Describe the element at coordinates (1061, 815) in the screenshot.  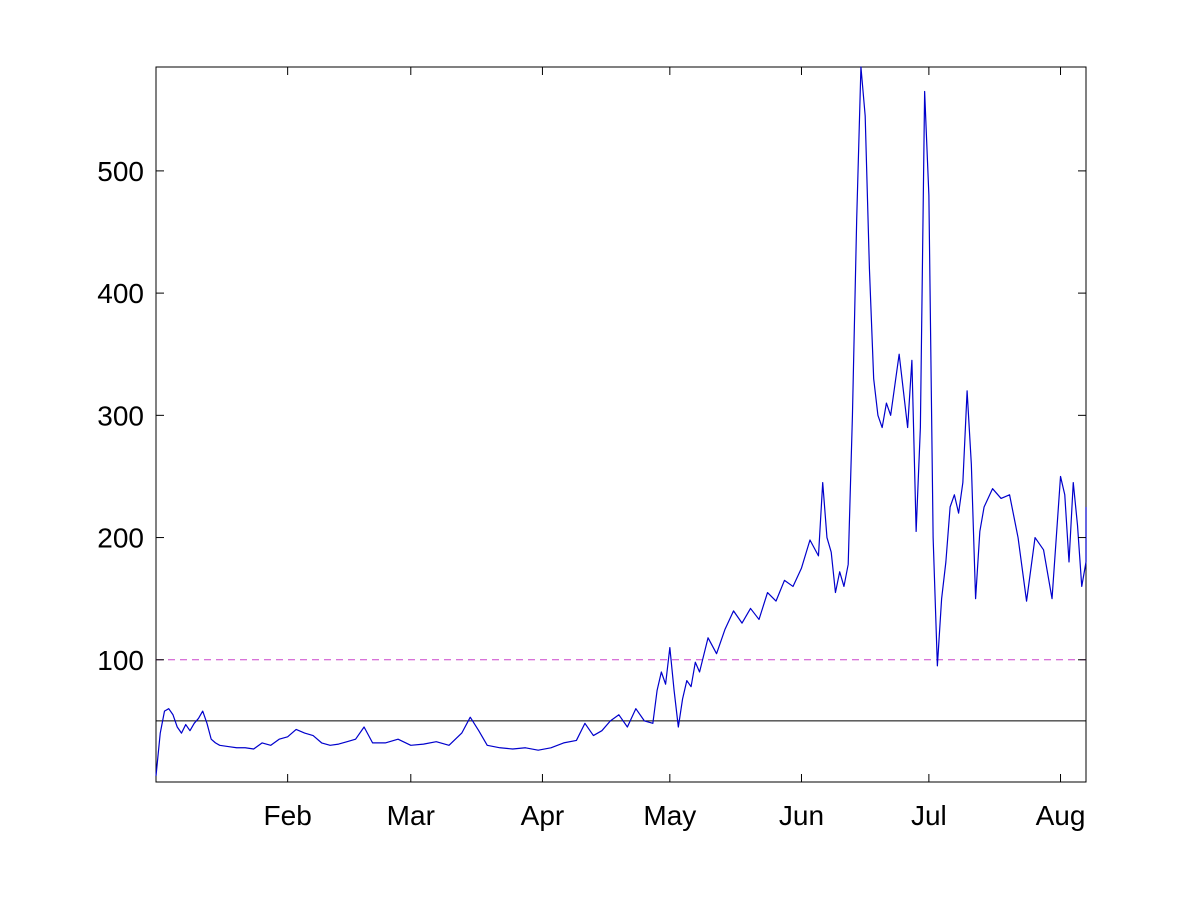
I see `x-tick-label: Aug` at that location.